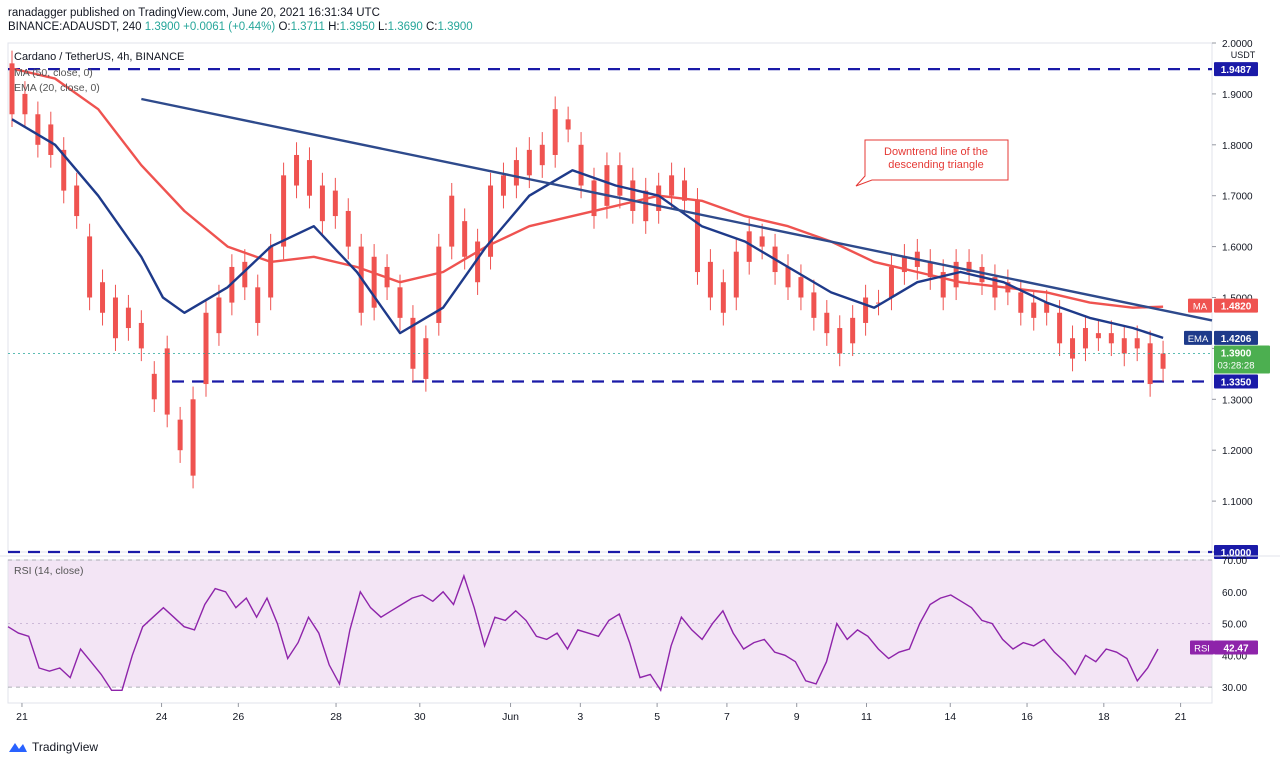 The image size is (1280, 765). Describe the element at coordinates (1237, 502) in the screenshot. I see `price-tick-label: 1.1000` at that location.